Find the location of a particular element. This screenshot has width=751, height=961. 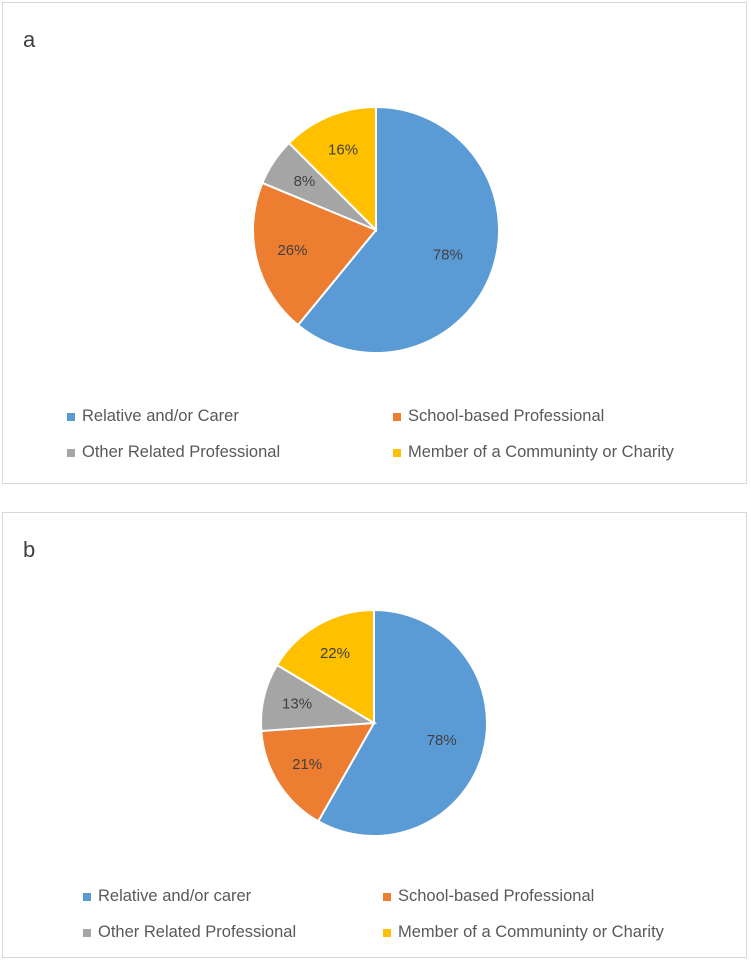

pie-slice-school-professional-a is located at coordinates (315, 254).